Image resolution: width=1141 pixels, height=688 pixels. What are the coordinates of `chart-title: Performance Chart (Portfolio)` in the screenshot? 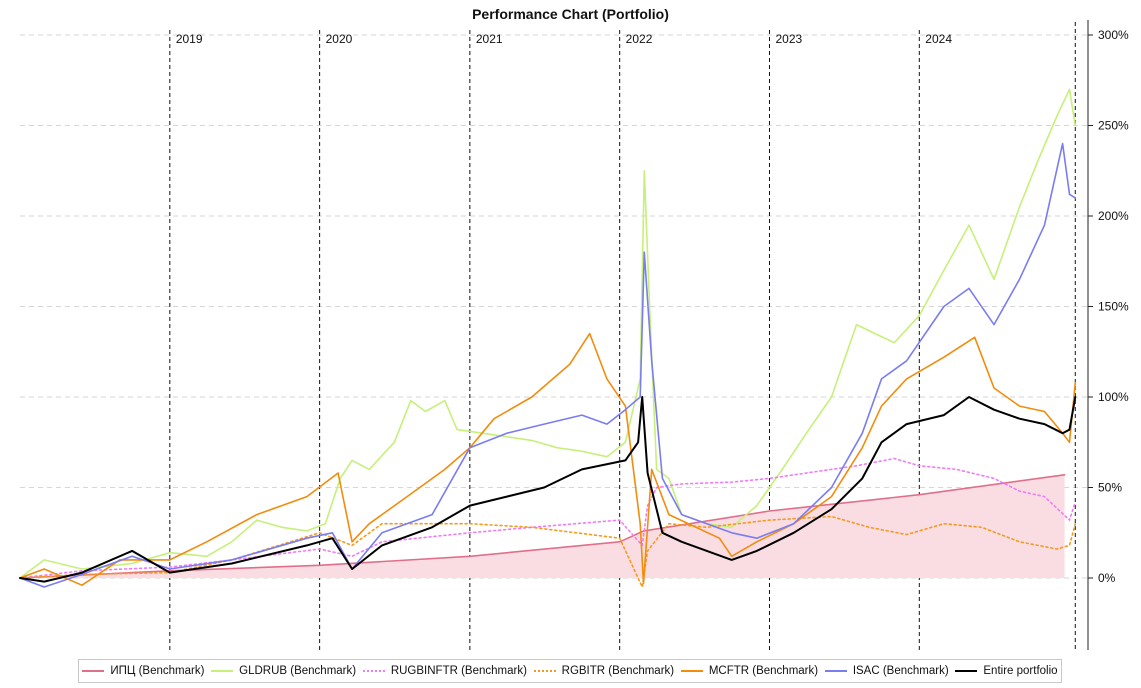 It's located at (570, 14).